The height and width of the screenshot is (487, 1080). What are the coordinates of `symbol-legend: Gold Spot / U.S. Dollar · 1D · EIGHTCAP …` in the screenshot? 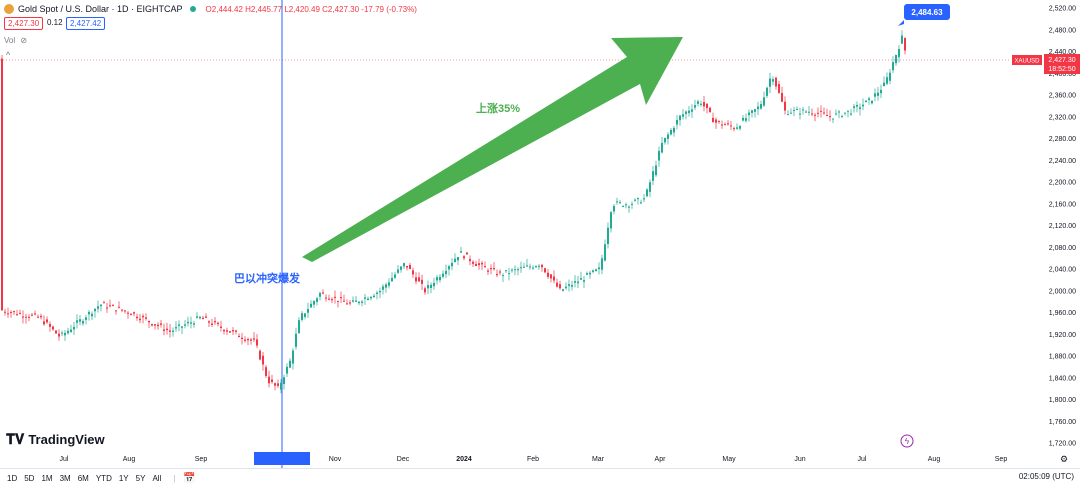 It's located at (210, 9).